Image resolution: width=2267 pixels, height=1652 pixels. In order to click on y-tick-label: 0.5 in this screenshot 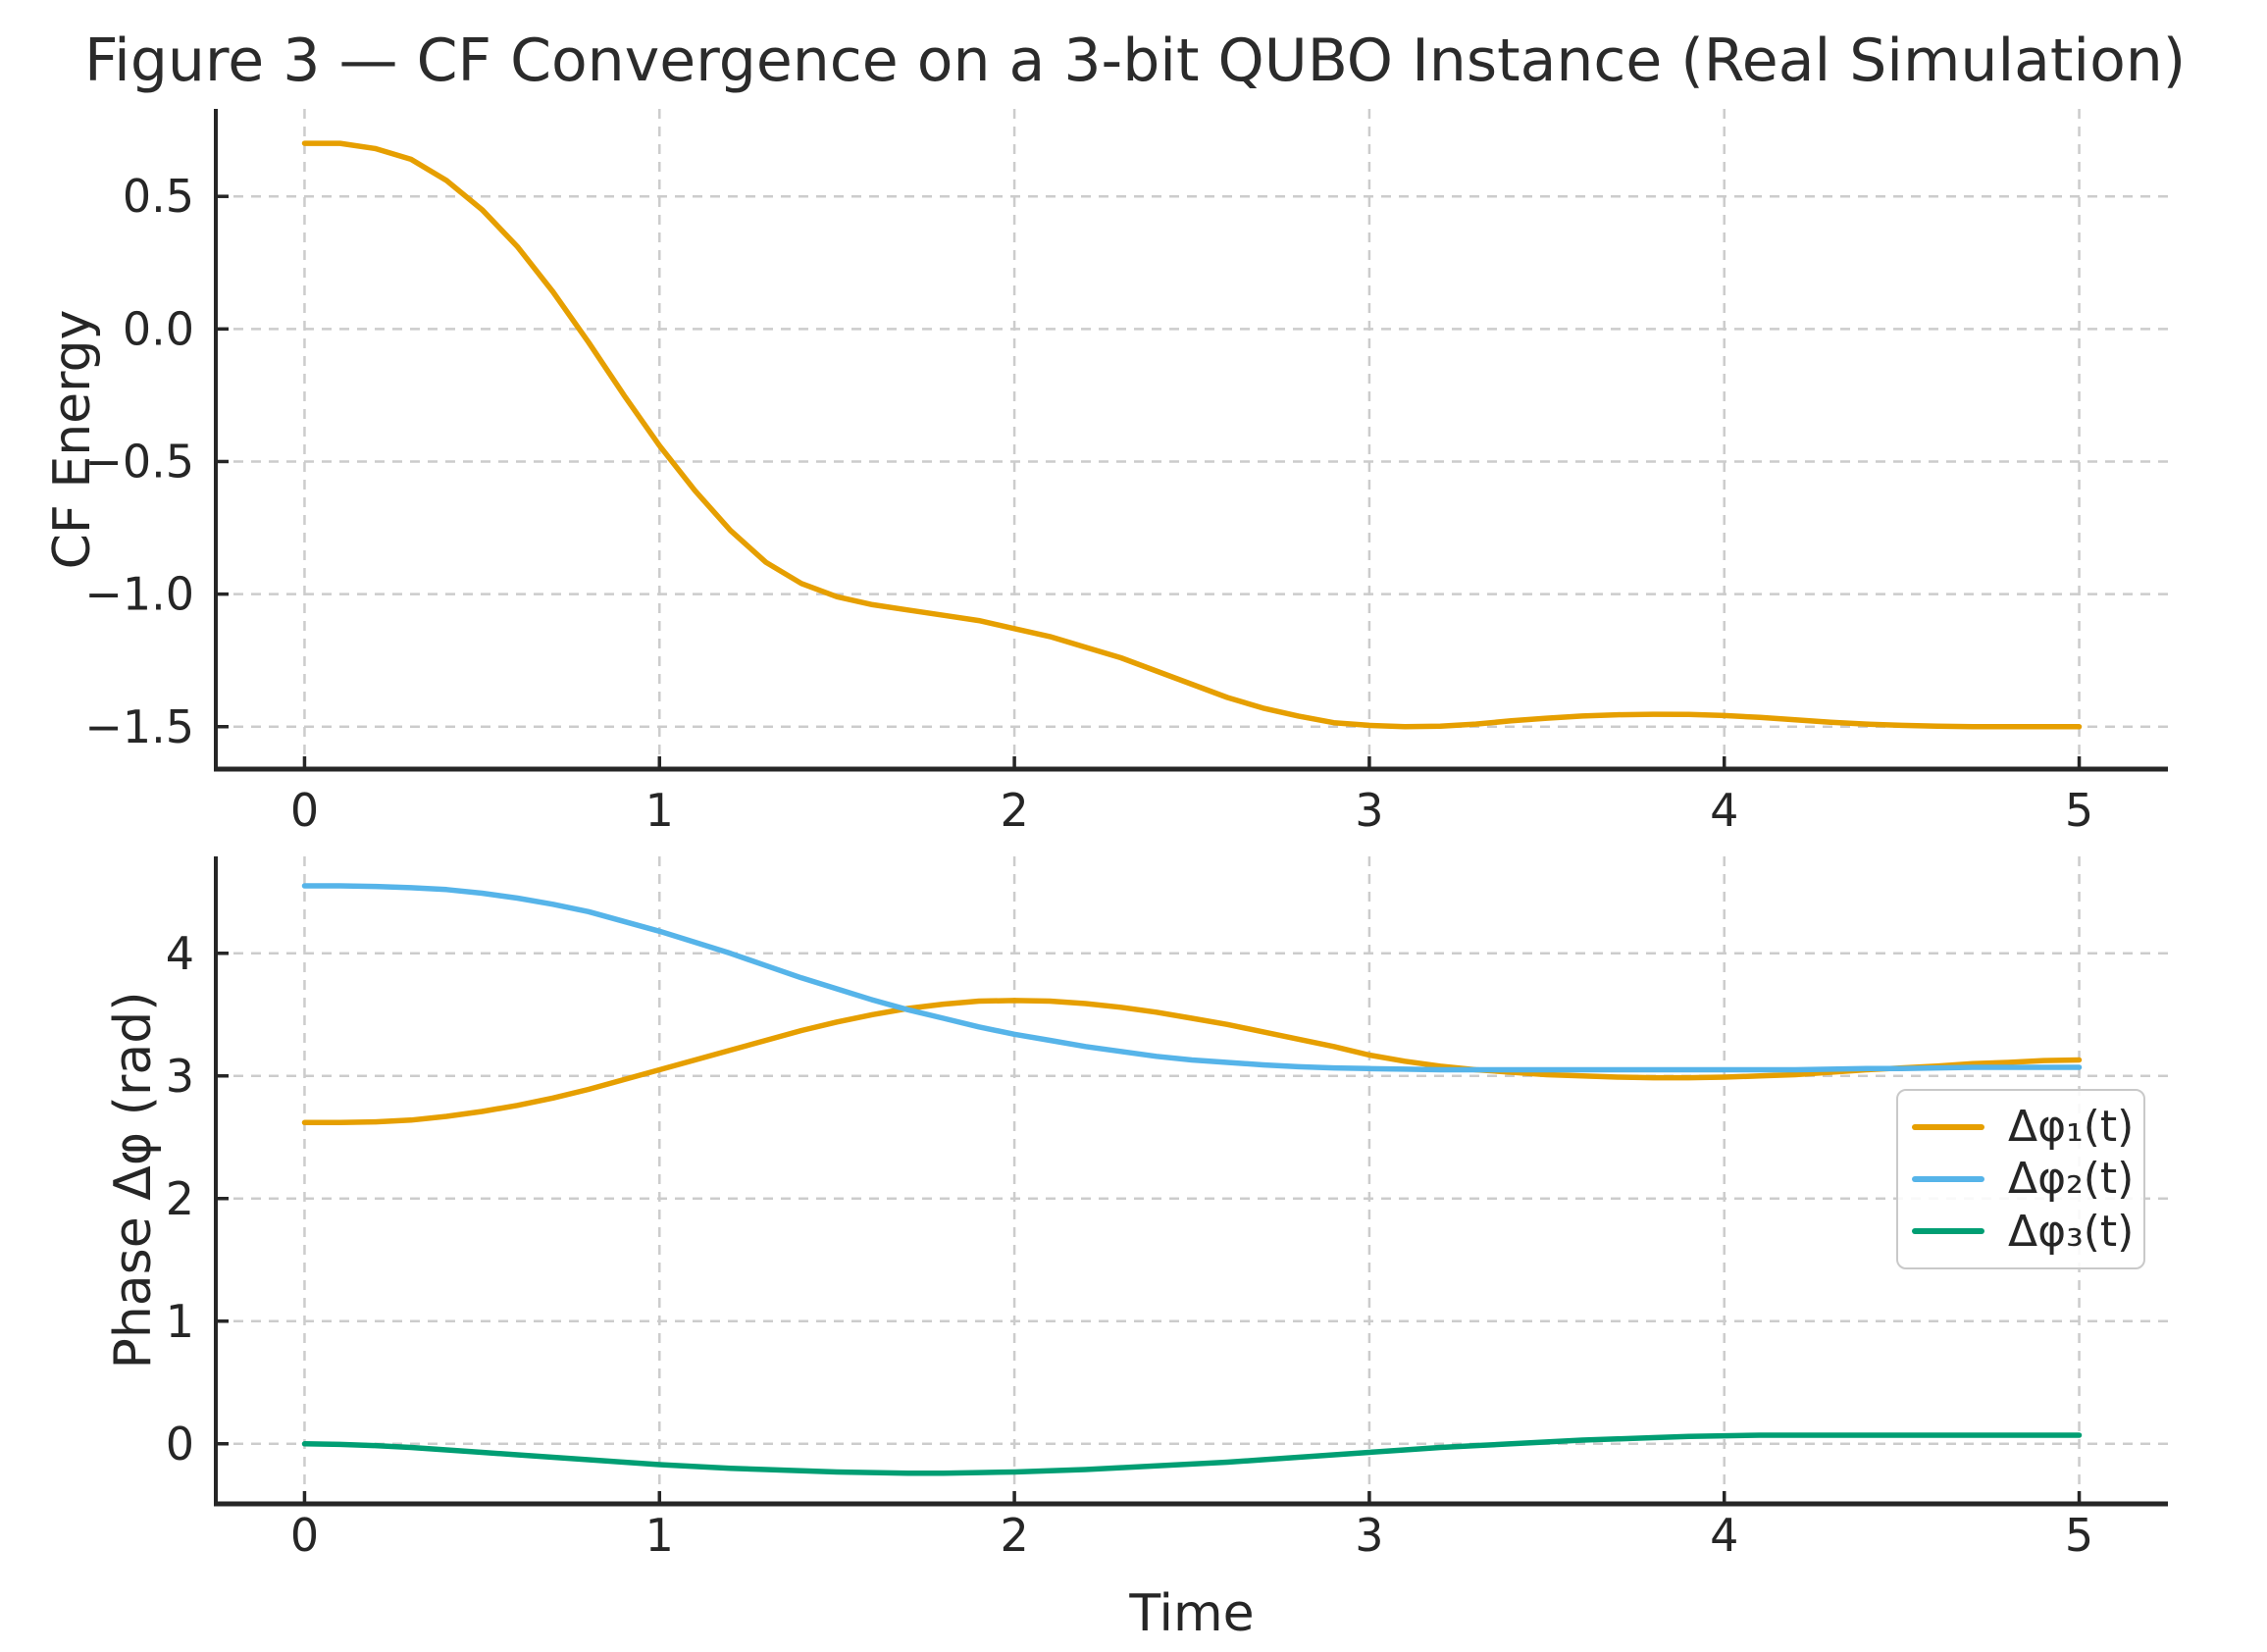, I will do `click(158, 196)`.